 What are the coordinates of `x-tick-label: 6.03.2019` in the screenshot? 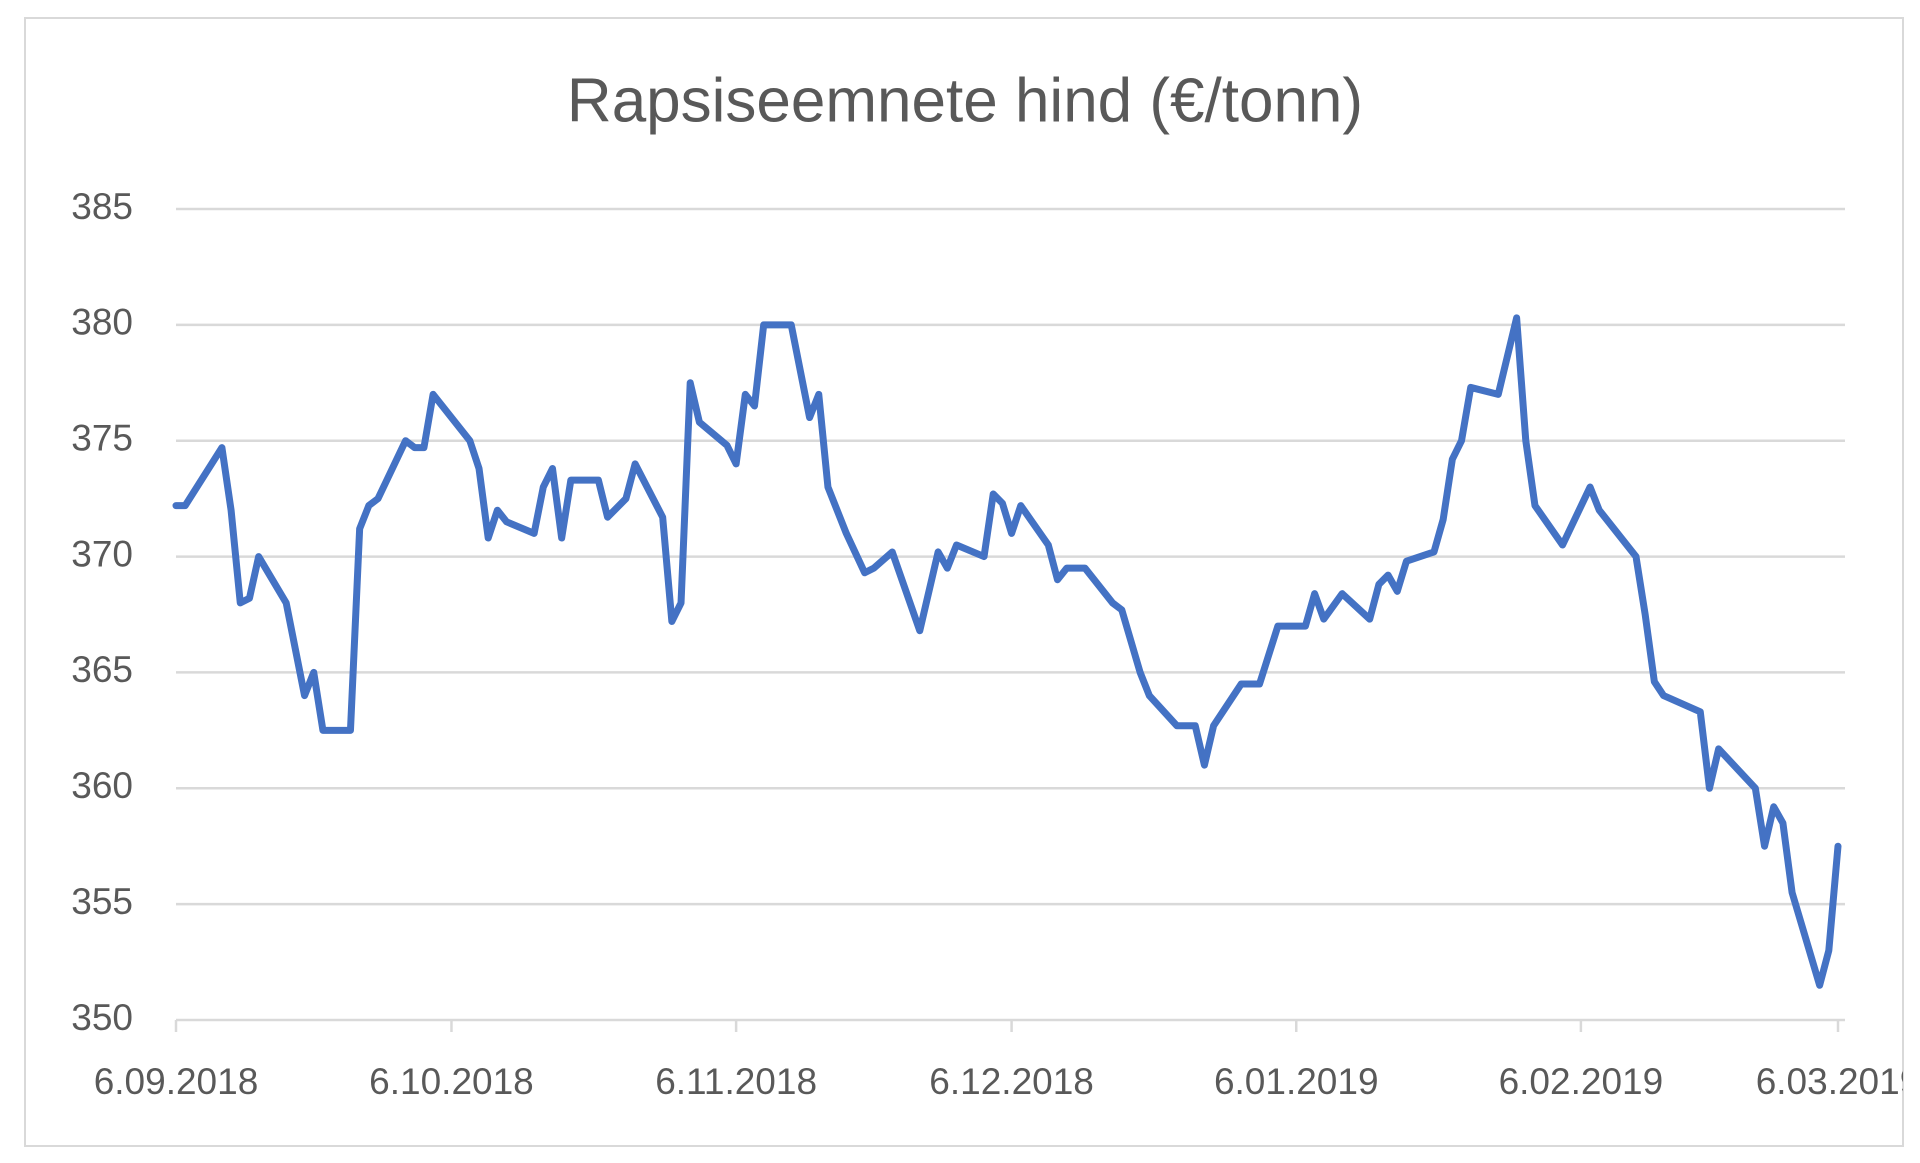 It's located at (1838, 1081).